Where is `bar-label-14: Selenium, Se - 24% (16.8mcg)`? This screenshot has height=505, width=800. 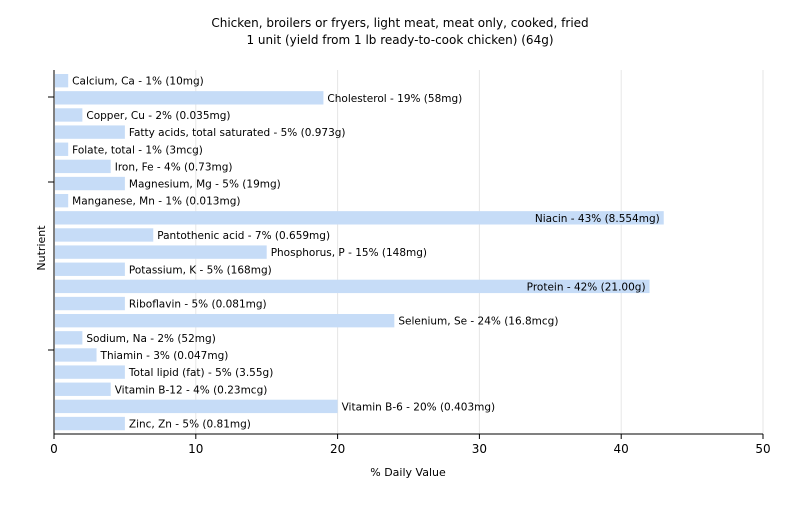 bar-label-14: Selenium, Se - 24% (16.8mcg) is located at coordinates (478, 322).